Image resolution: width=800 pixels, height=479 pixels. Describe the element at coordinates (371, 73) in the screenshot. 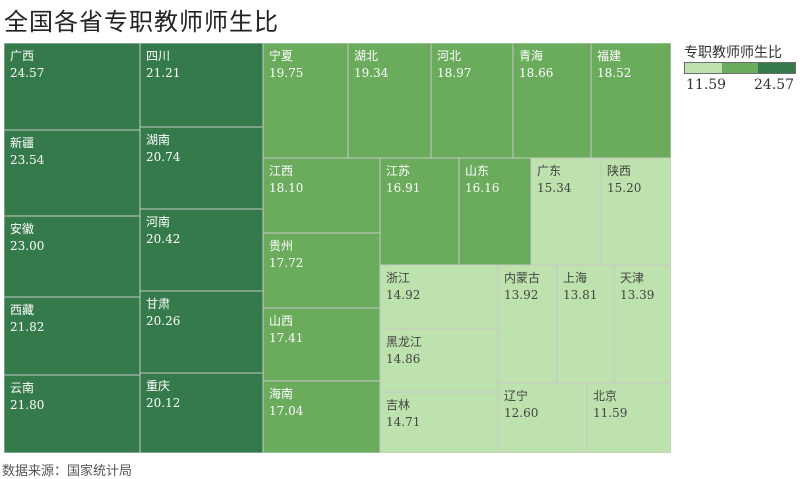

I see `tile-value-label: 19.34` at that location.